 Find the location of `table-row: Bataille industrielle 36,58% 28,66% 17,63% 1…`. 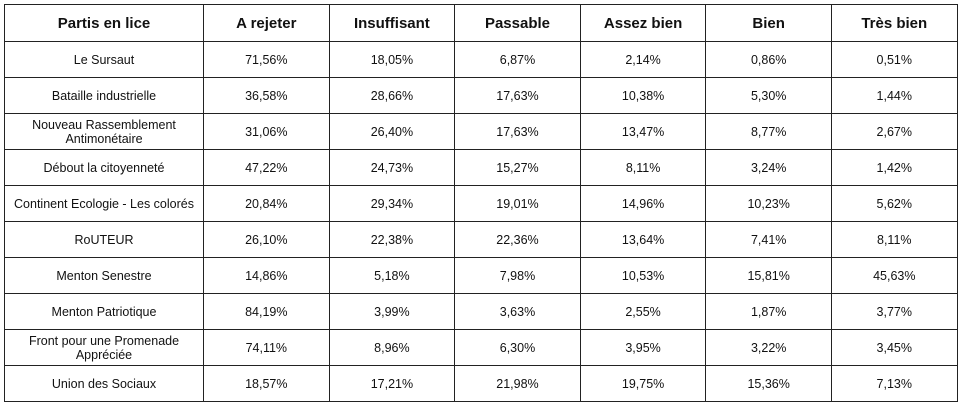

table-row: Bataille industrielle 36,58% 28,66% 17,63% 1… is located at coordinates (481, 95).